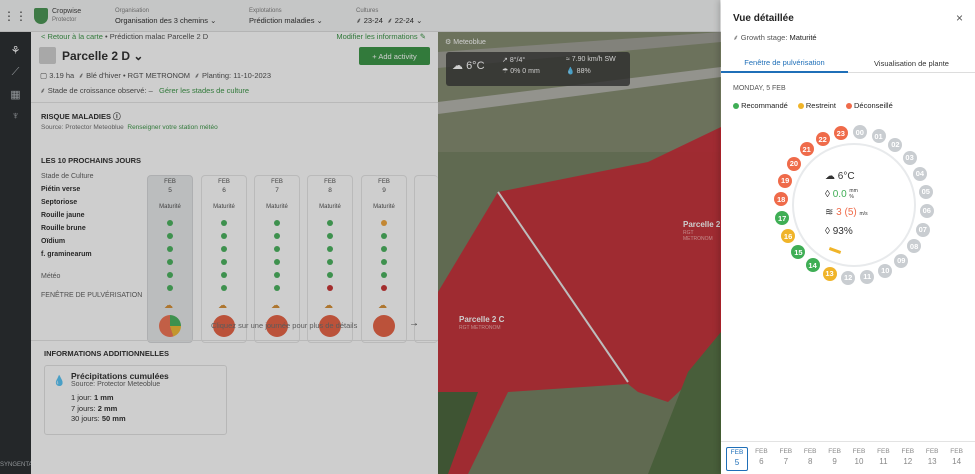 The height and width of the screenshot is (474, 975). Describe the element at coordinates (830, 176) in the screenshot. I see `cloud-icon: ☁` at that location.